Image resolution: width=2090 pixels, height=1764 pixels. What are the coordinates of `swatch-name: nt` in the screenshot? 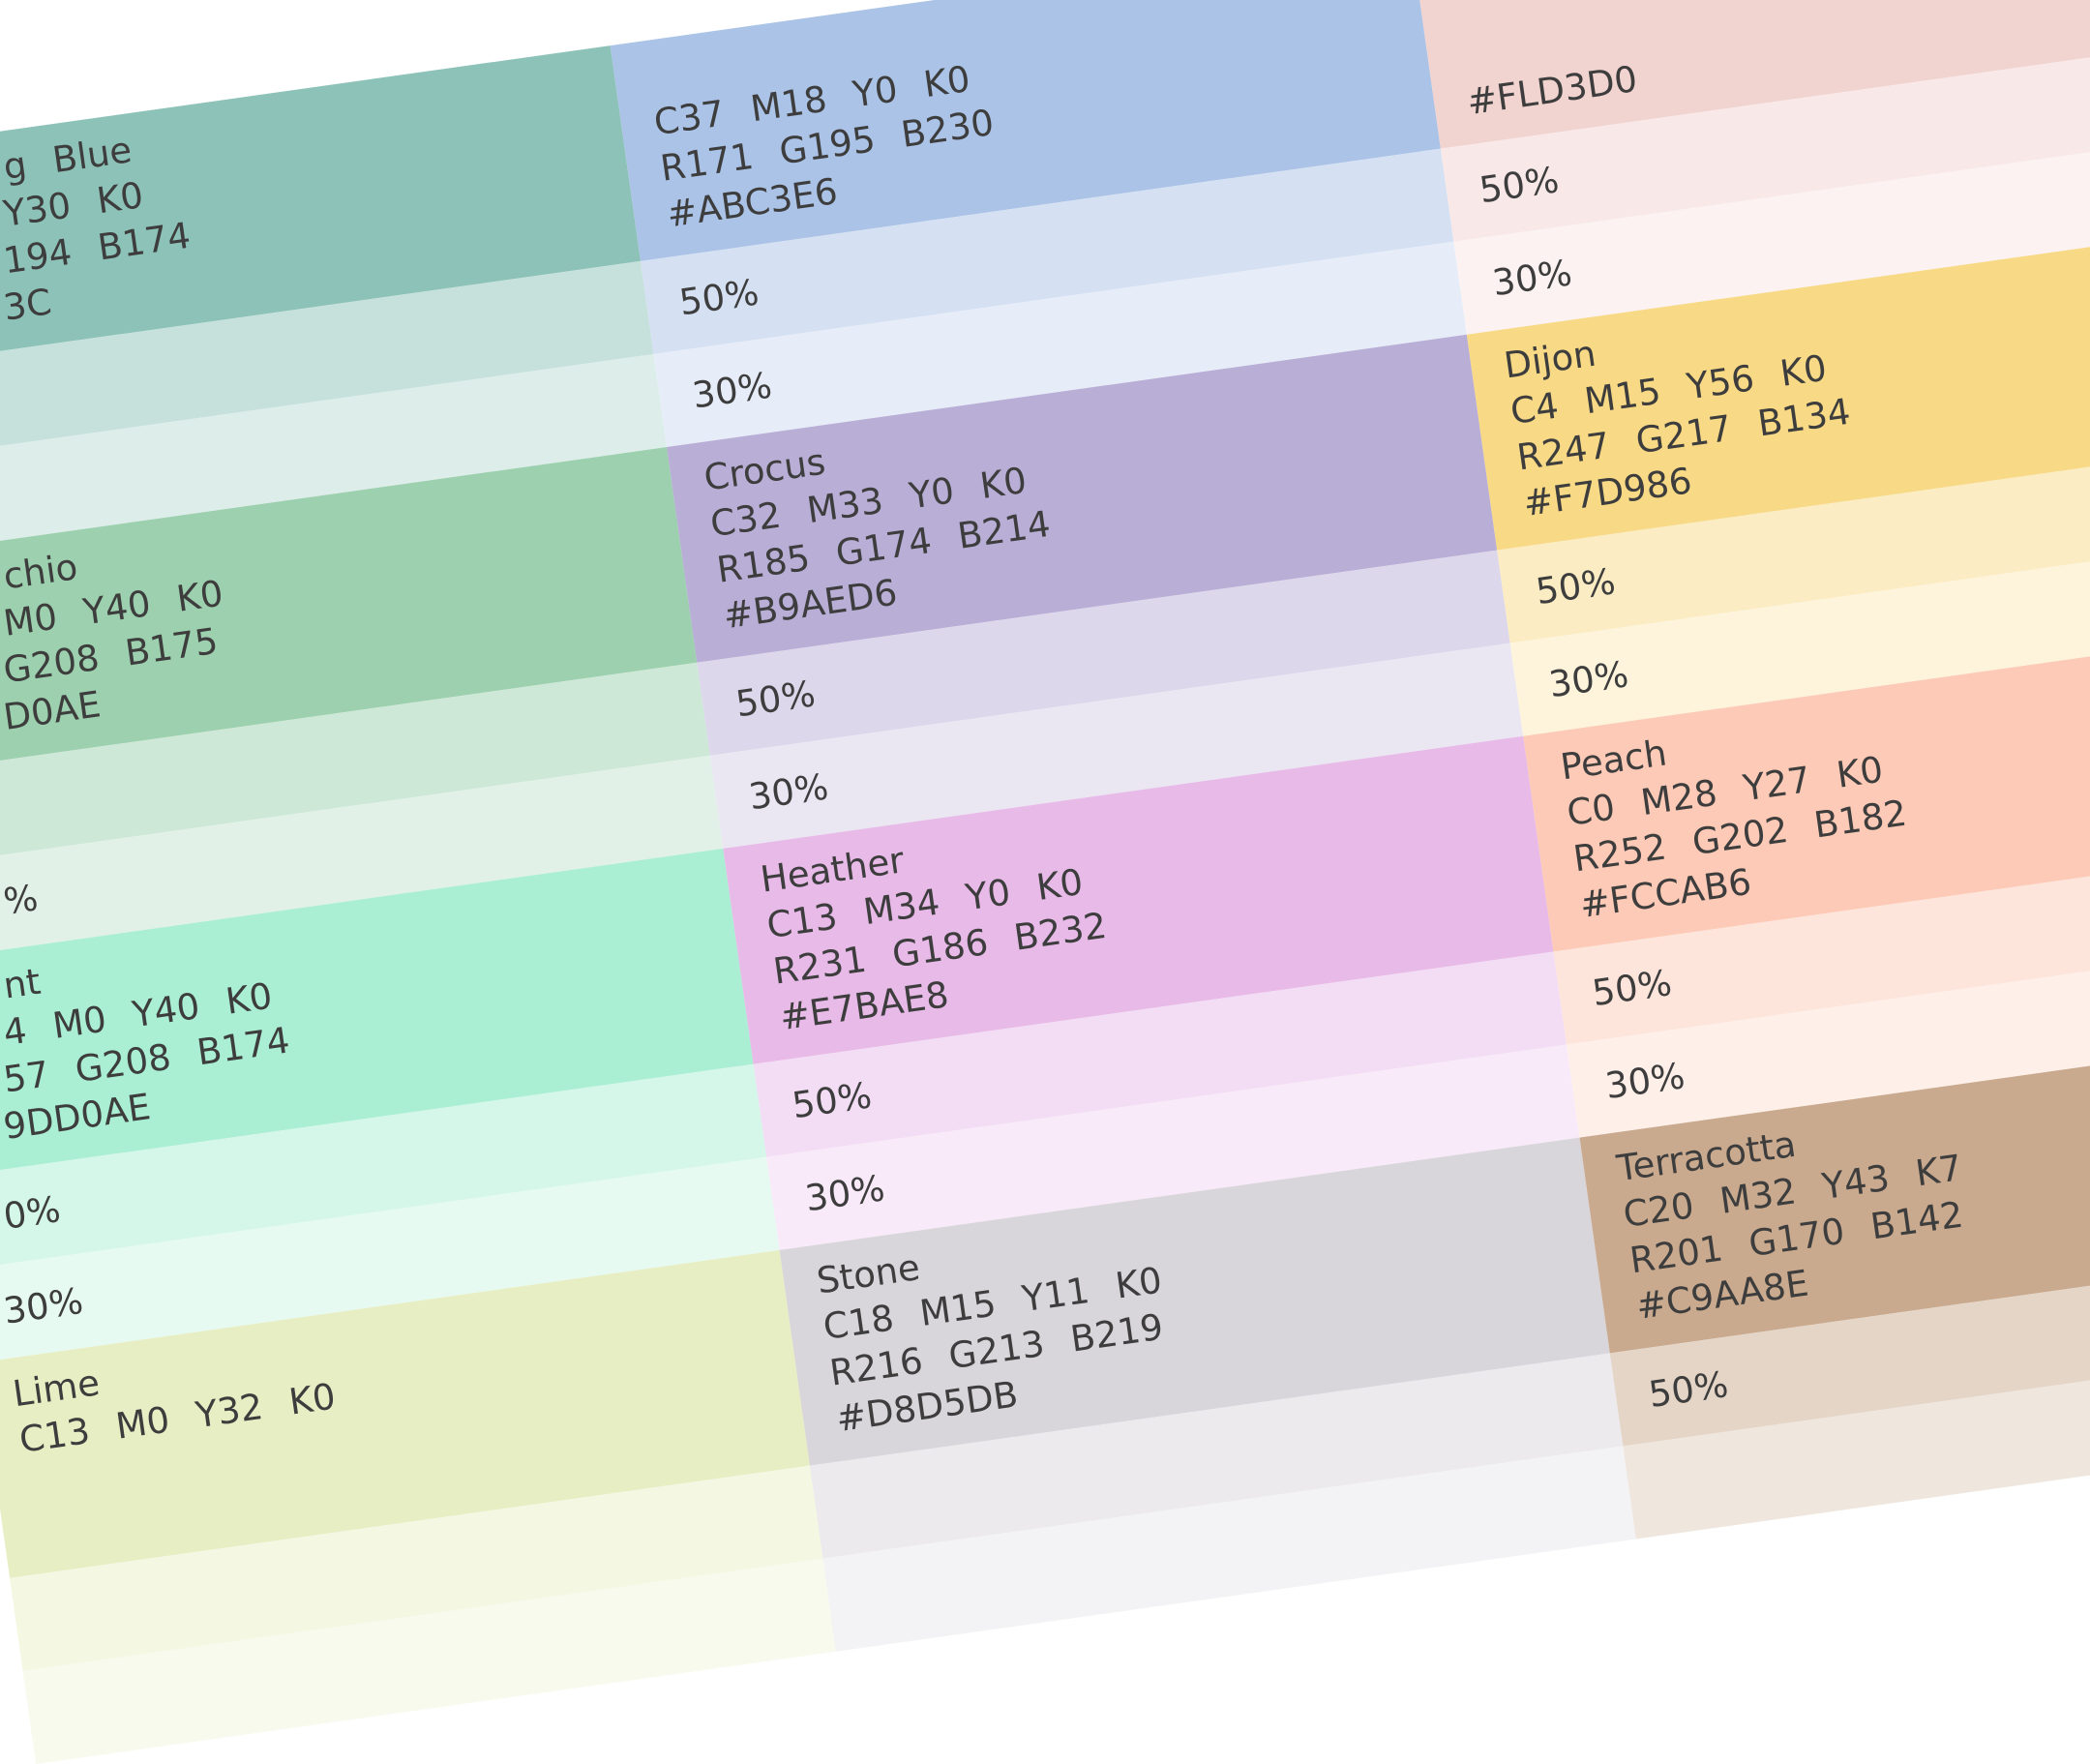 It's located at (22, 983).